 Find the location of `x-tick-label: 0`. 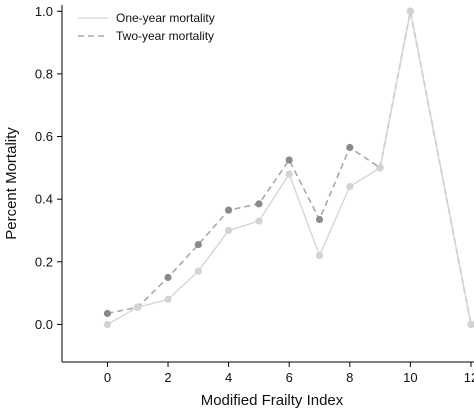

x-tick-label: 0 is located at coordinates (107, 377).